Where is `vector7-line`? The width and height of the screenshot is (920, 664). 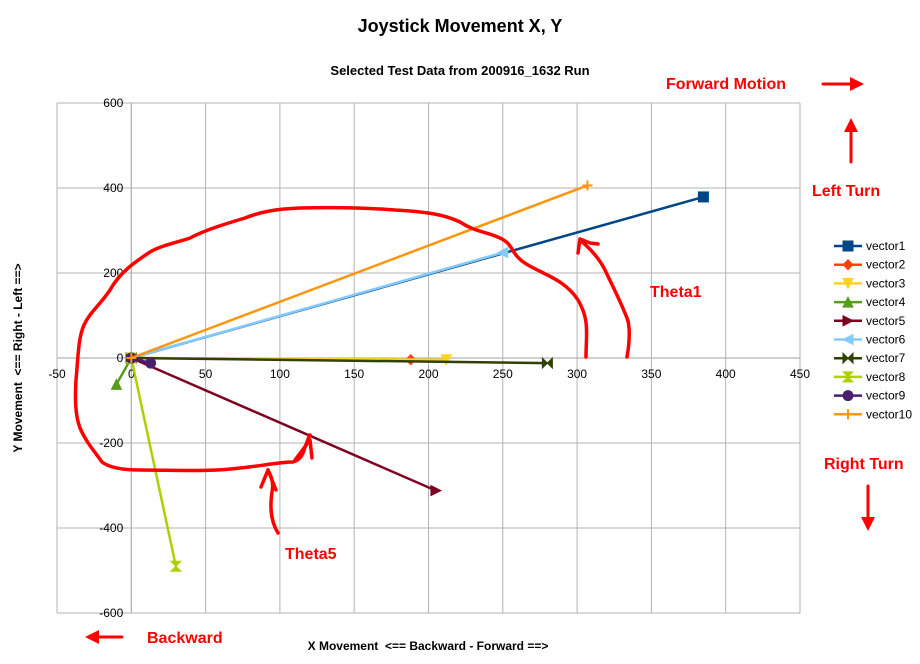 vector7-line is located at coordinates (339, 360).